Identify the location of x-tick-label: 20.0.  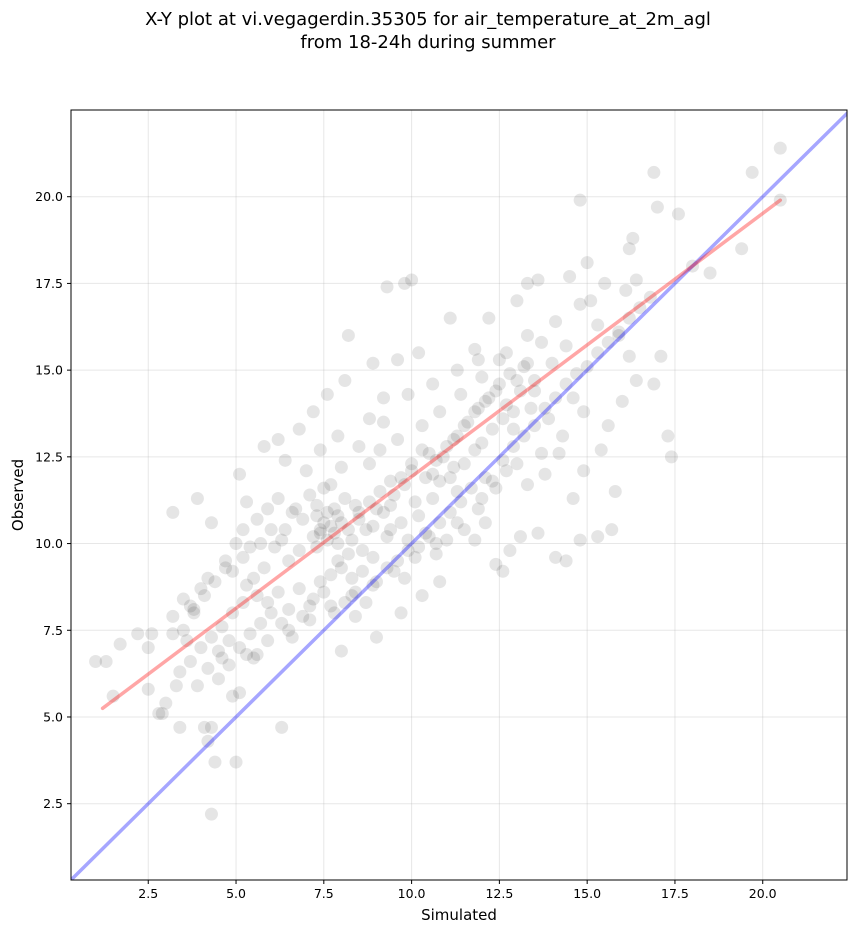
(763, 893).